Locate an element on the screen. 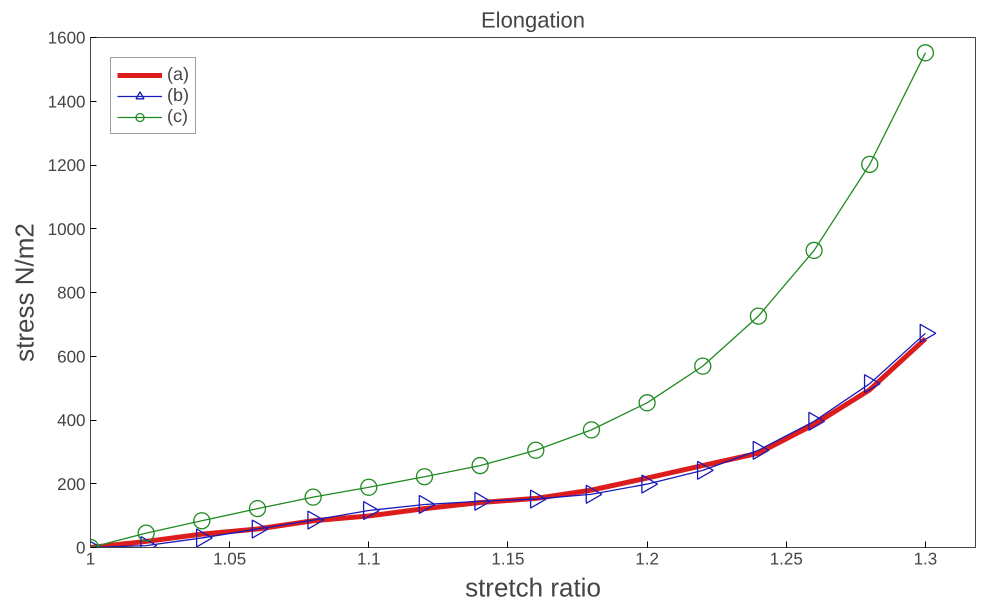 This screenshot has width=998, height=611. y-tick-label: 1000 is located at coordinates (67, 229).